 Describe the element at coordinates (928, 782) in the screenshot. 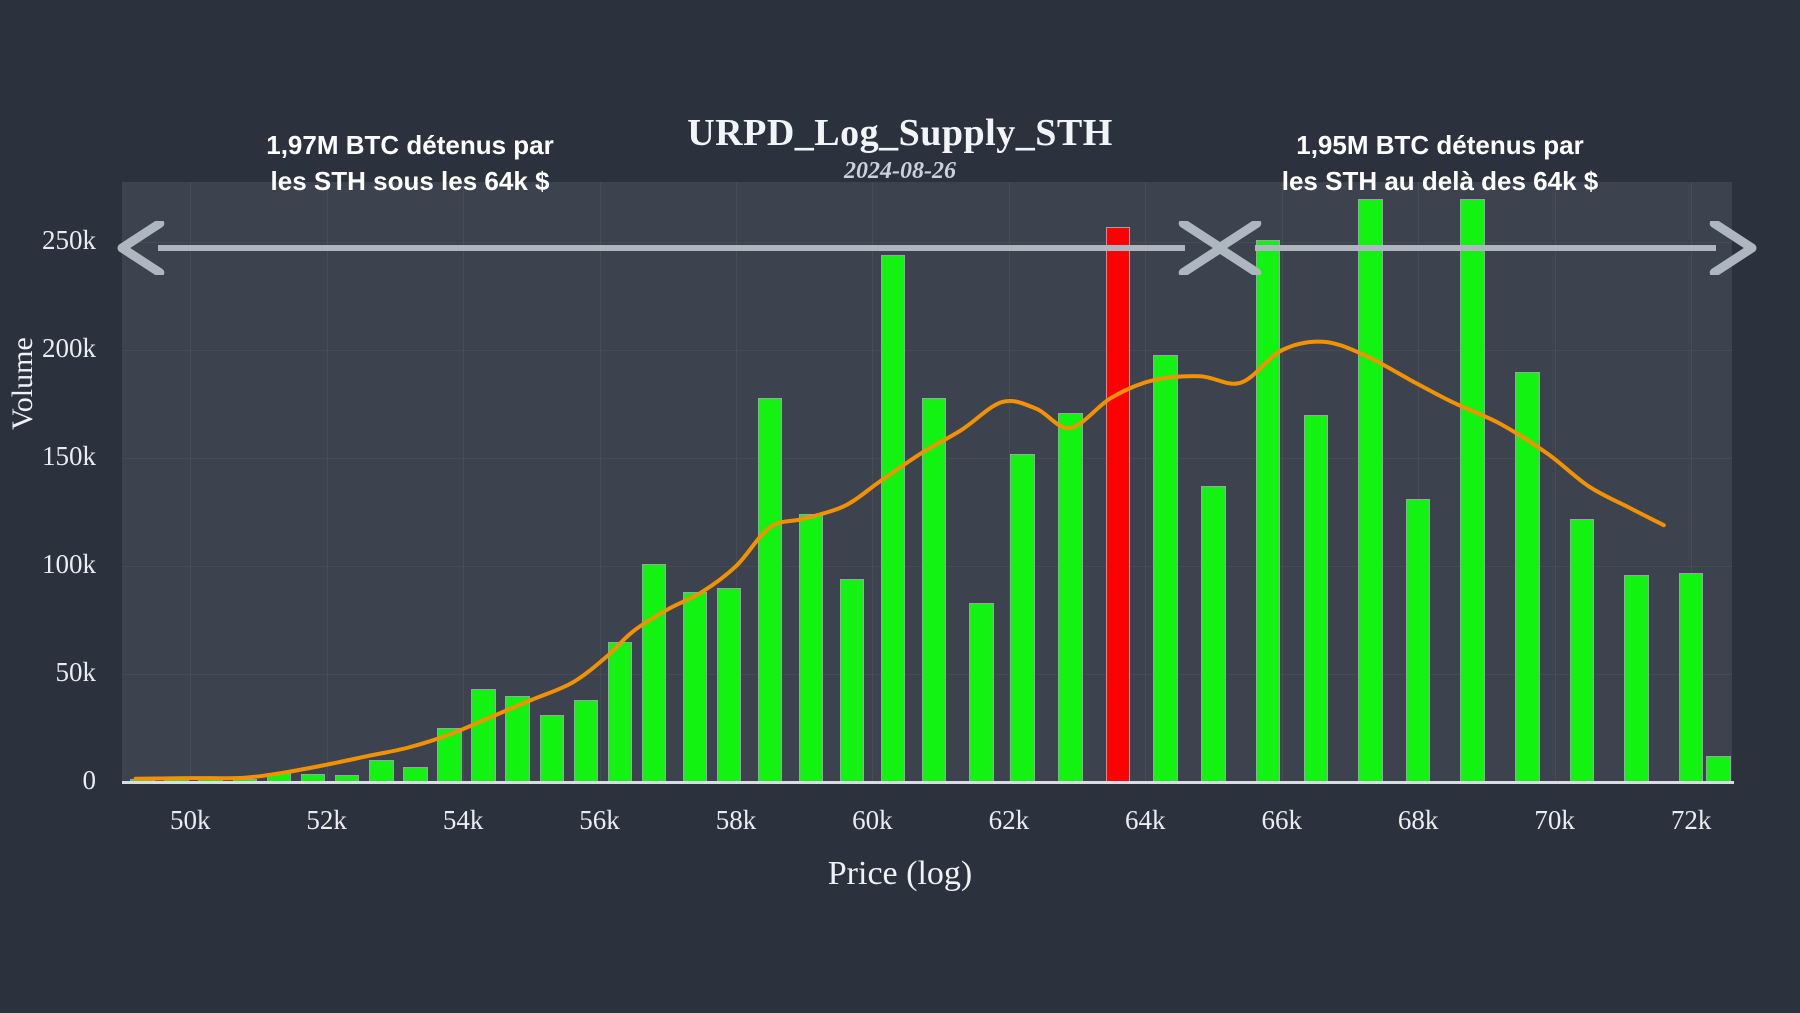

I see `x-axis-line` at that location.